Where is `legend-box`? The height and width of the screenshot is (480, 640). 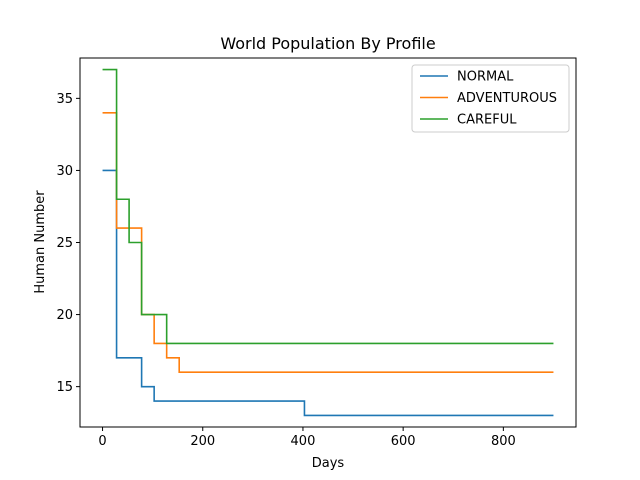 legend-box is located at coordinates (490, 98).